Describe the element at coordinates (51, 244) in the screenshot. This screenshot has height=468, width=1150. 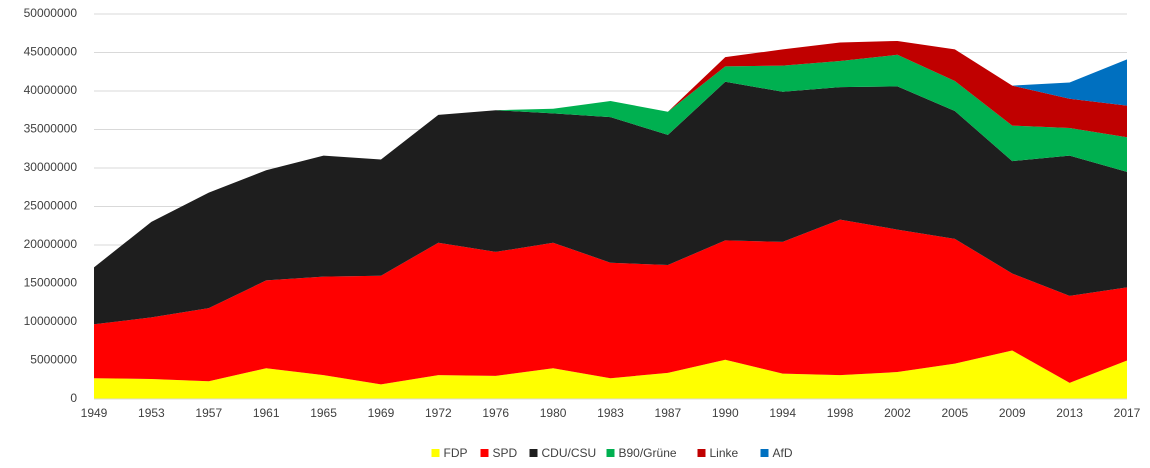
I see `y-tick-label: 20000000` at that location.